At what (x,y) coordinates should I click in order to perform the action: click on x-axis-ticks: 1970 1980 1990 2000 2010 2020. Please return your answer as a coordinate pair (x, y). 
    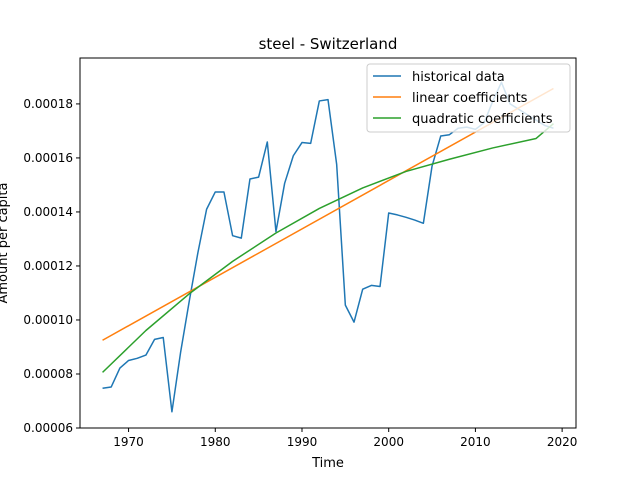
    Looking at the image, I should click on (345, 438).